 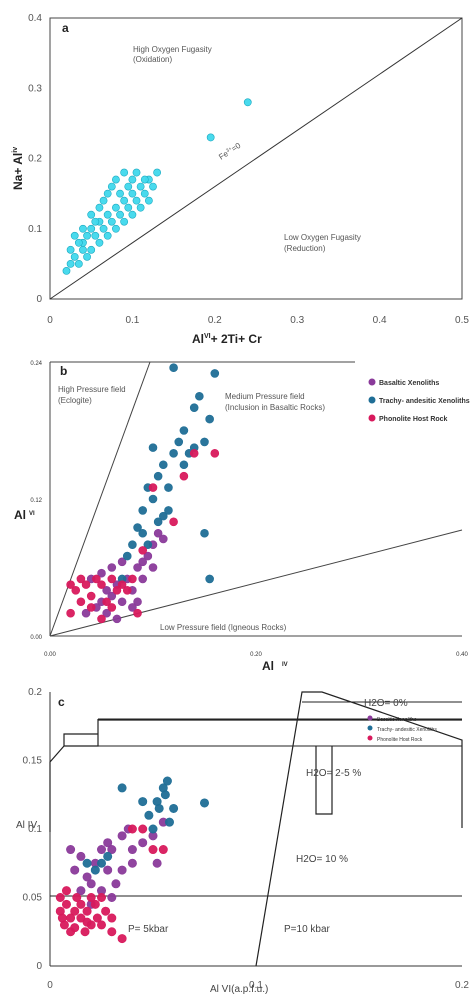 What do you see at coordinates (18, 168) in the screenshot?
I see `y-axis-label-a: Na+ Aliv` at bounding box center [18, 168].